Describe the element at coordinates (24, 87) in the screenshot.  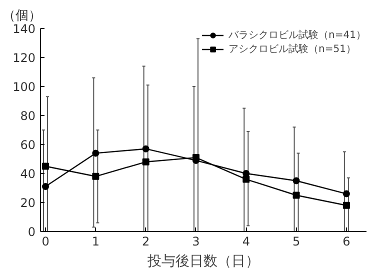
I see `y-tick-label: 100` at that location.